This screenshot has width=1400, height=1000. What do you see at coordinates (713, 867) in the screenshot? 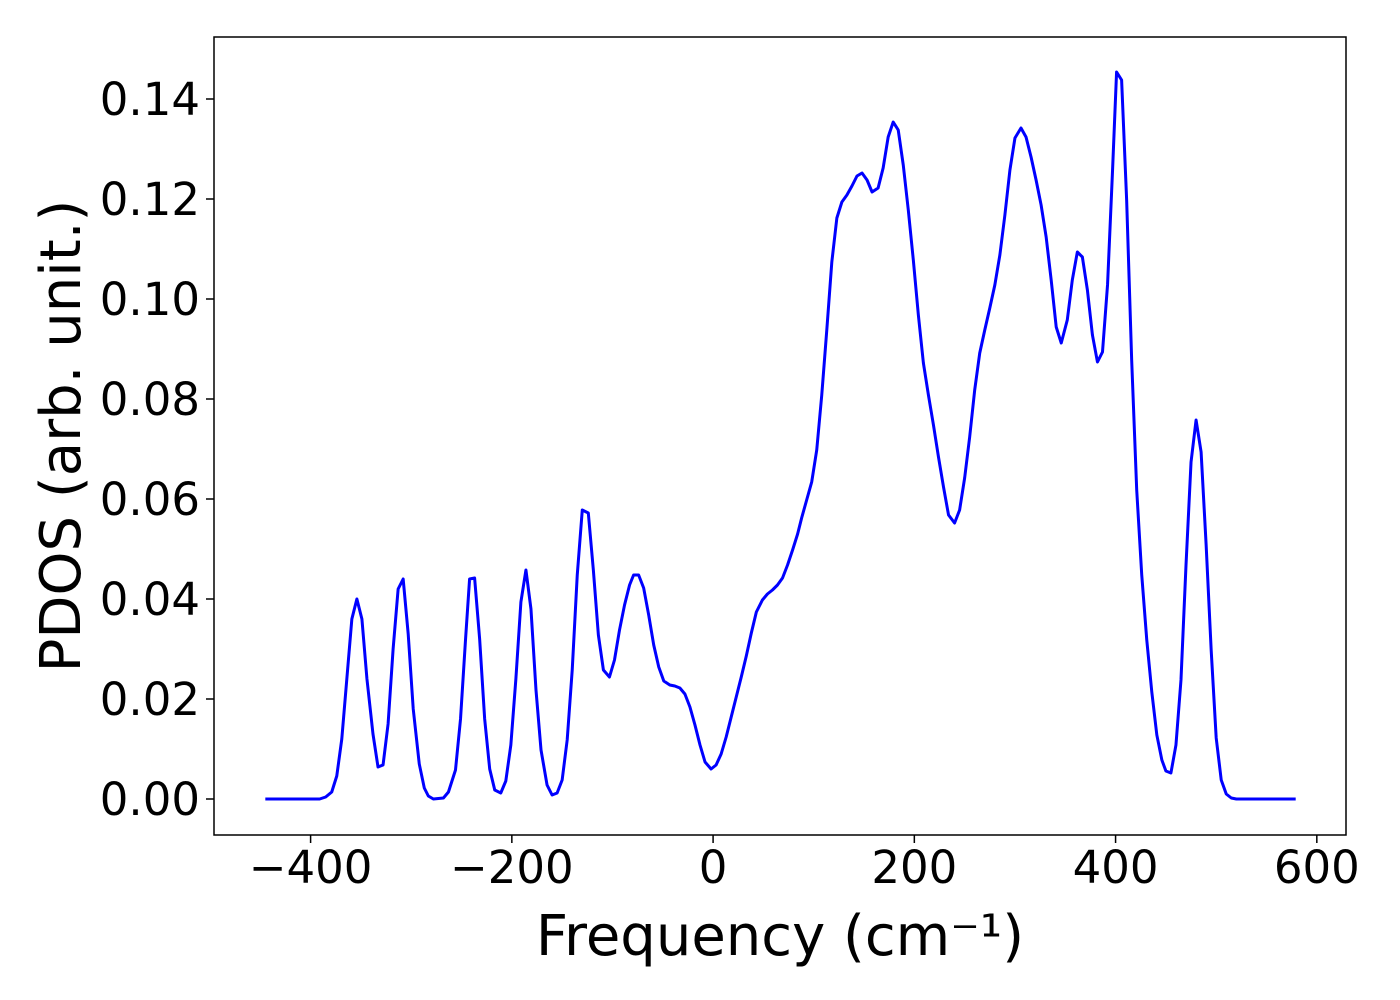
I see `x-tick-label: 0` at bounding box center [713, 867].